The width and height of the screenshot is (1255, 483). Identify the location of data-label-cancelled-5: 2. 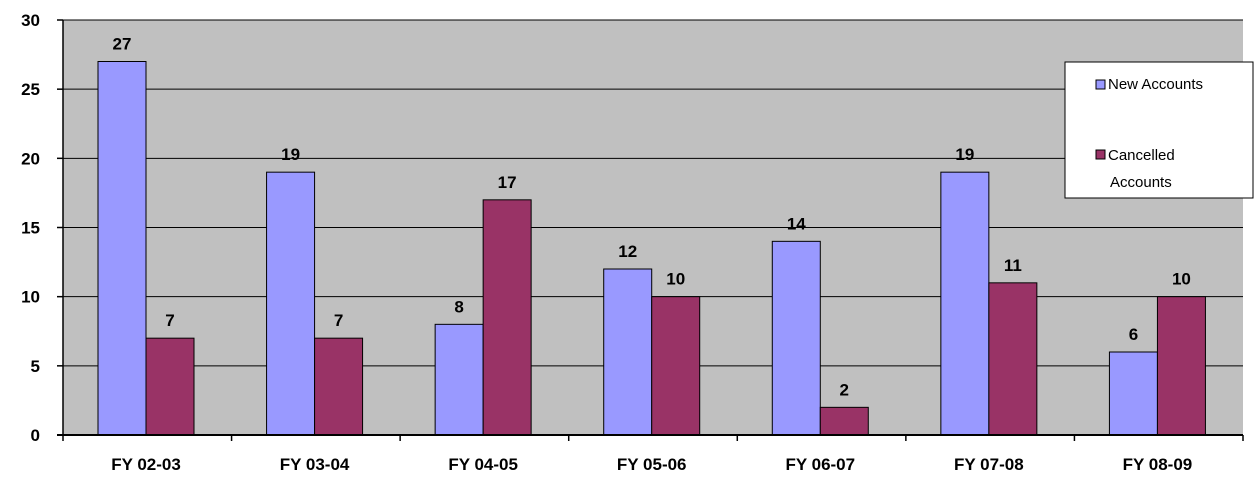
(844, 389).